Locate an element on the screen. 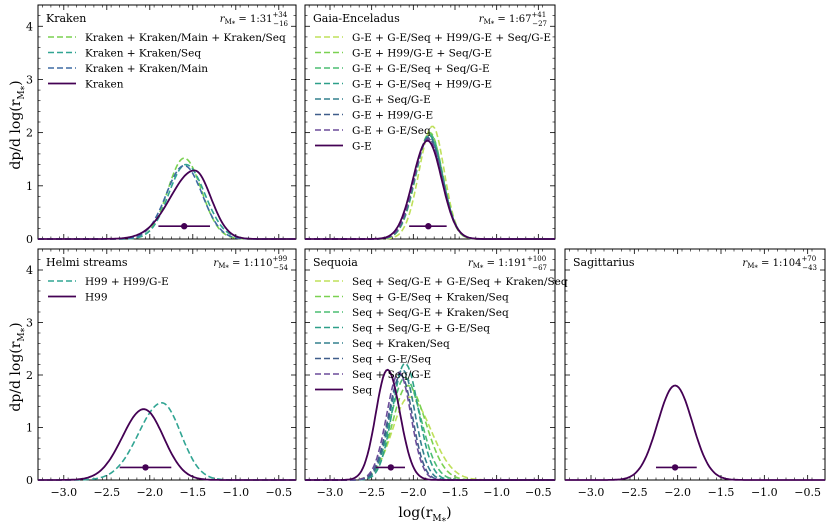 The height and width of the screenshot is (525, 831). panel-title: Sequoia is located at coordinates (335, 262).